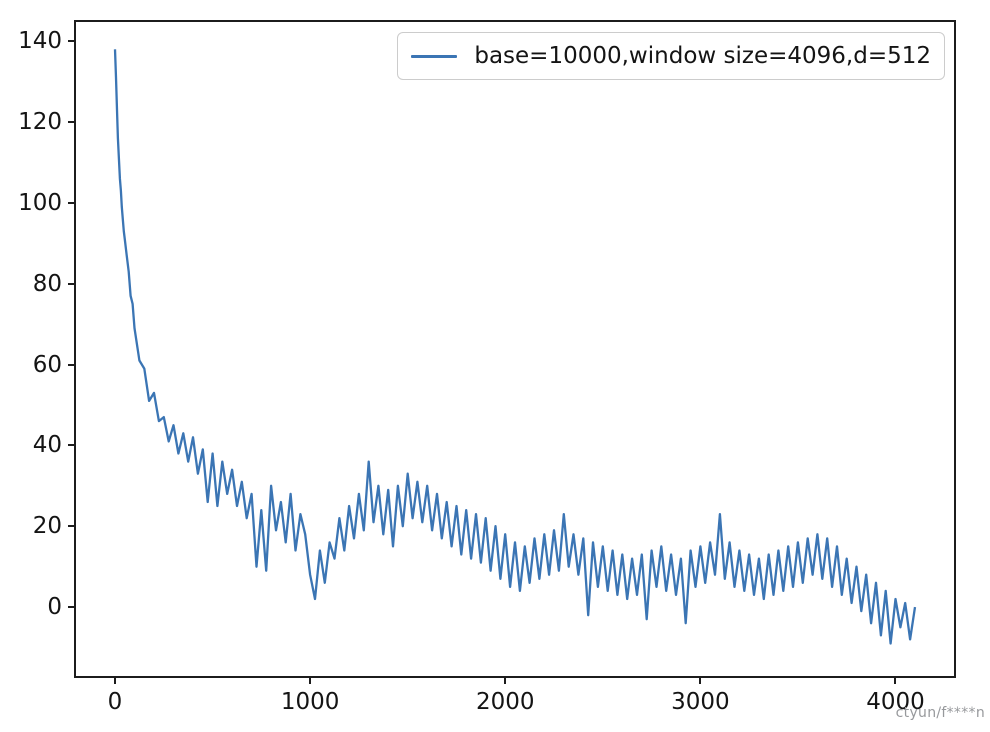  Describe the element at coordinates (40, 202) in the screenshot. I see `y-tick-label: 100` at that location.